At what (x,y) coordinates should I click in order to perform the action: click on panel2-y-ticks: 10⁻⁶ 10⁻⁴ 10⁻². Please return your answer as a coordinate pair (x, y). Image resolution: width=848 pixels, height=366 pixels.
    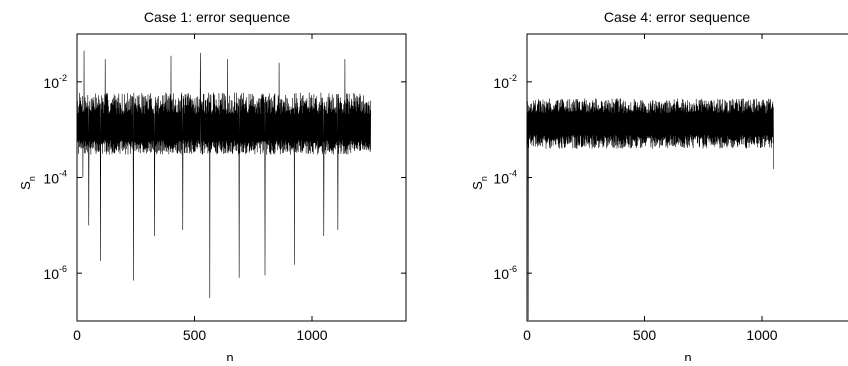
    Looking at the image, I should click on (512, 177).